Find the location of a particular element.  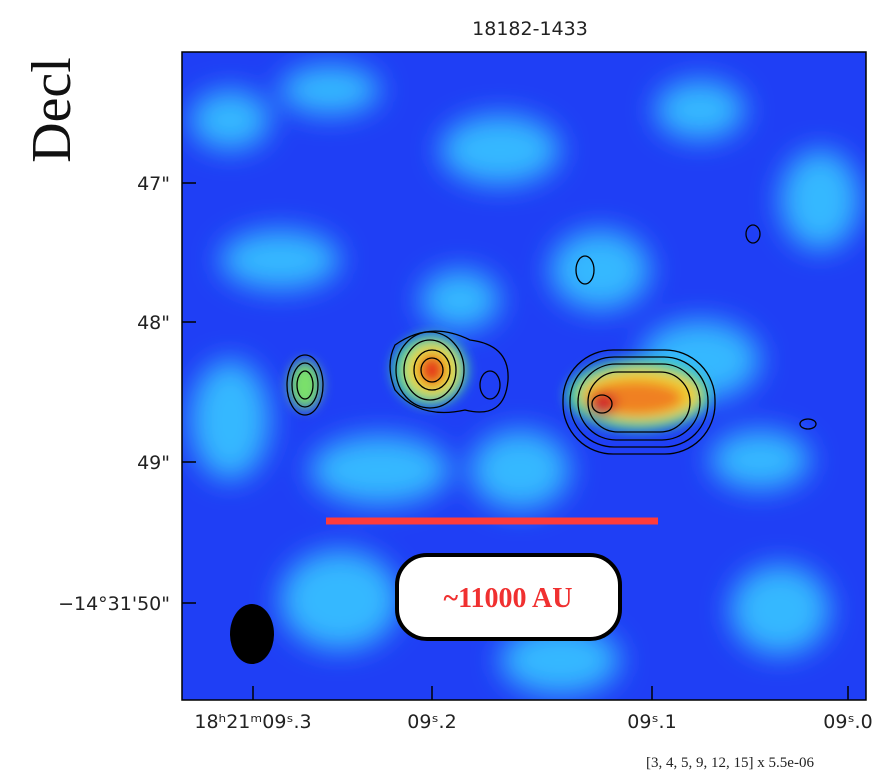

x-tick-label: 09ˢ.0 is located at coordinates (847, 722).